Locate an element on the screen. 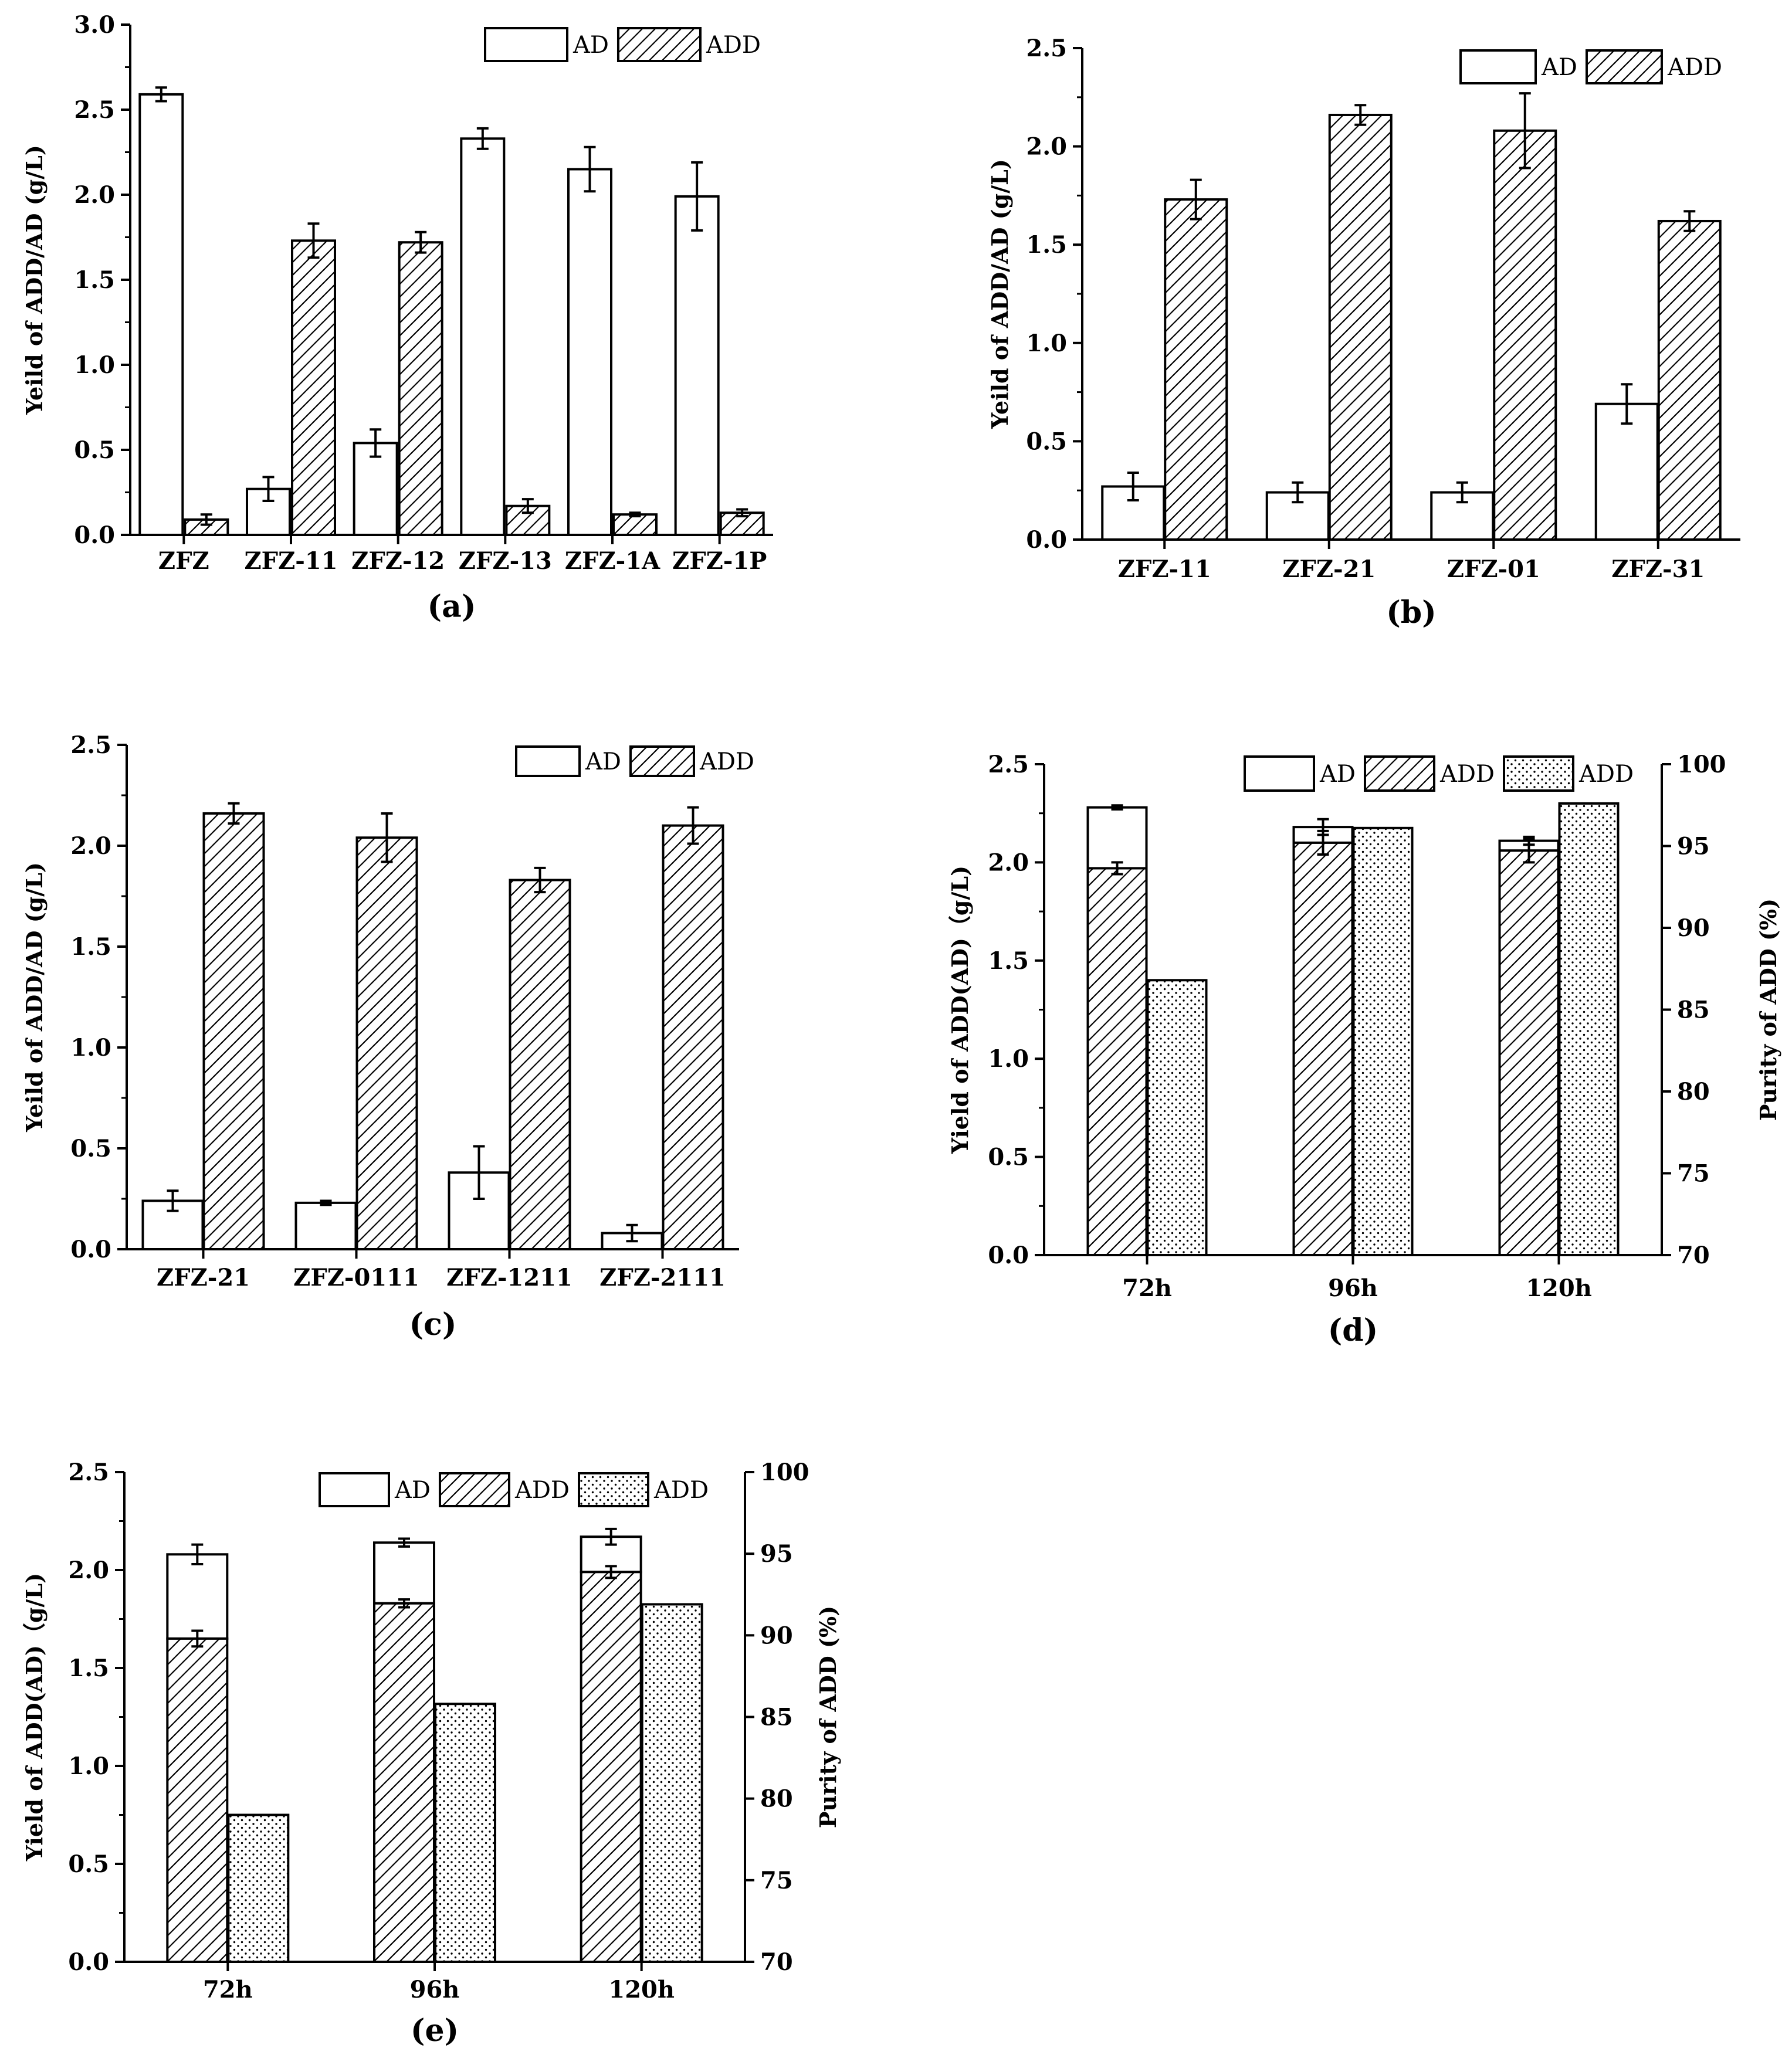  x-tick-label: ZFZ-13 is located at coordinates (505, 561).